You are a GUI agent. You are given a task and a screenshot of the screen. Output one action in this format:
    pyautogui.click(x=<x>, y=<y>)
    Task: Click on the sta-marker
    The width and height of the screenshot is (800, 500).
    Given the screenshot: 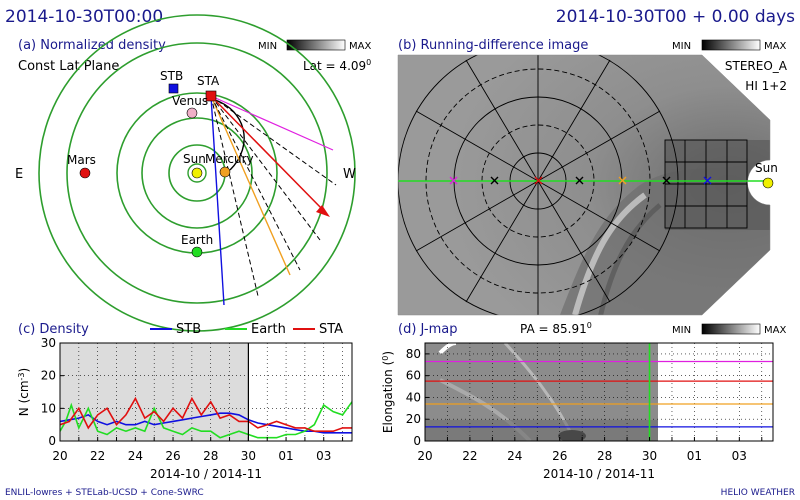 What is the action you would take?
    pyautogui.click(x=211, y=96)
    